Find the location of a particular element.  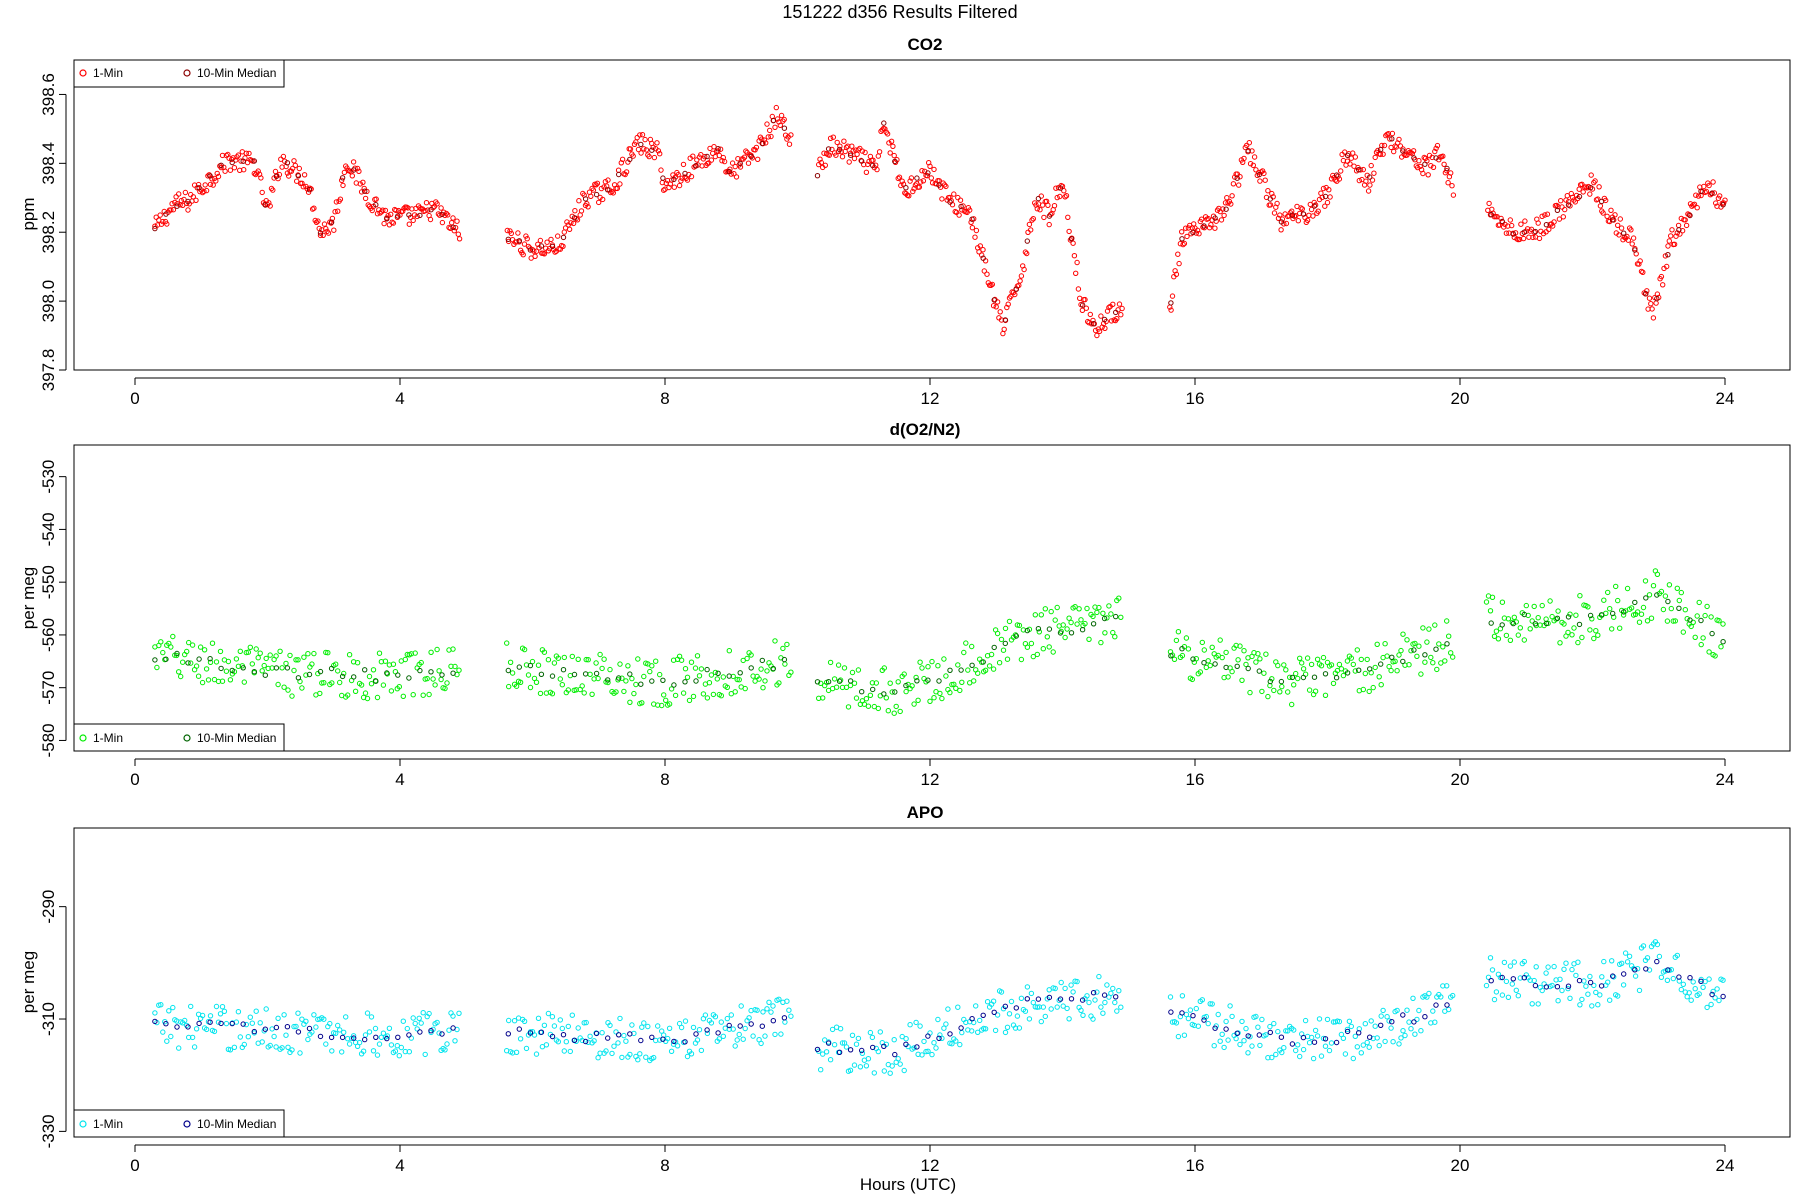

panel-apo-x-axis: 0 4 8 12 16 20 24 is located at coordinates (932, 1159).